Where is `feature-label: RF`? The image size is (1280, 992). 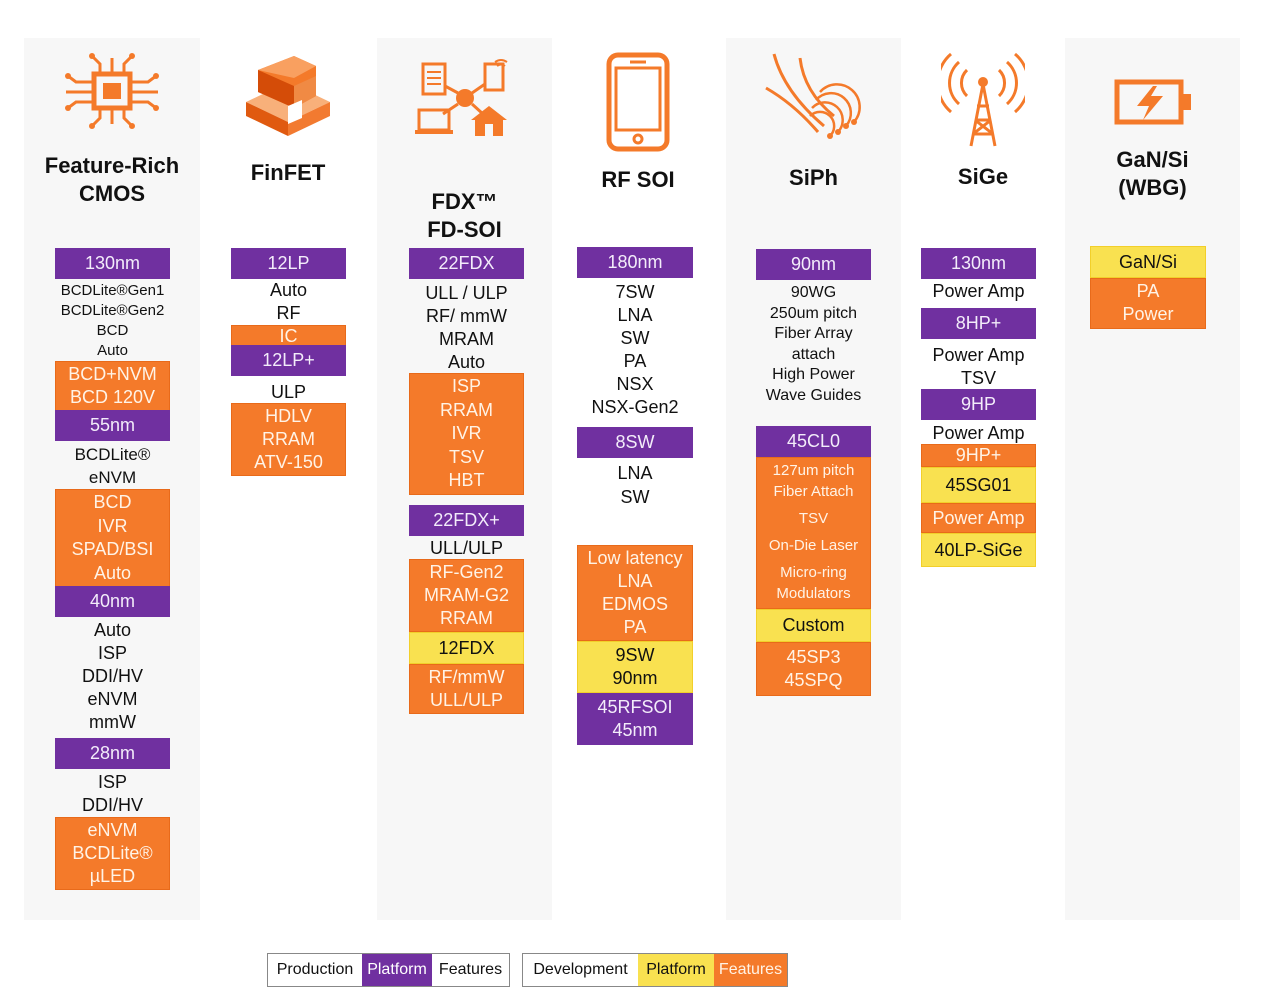 feature-label: RF is located at coordinates (288, 313).